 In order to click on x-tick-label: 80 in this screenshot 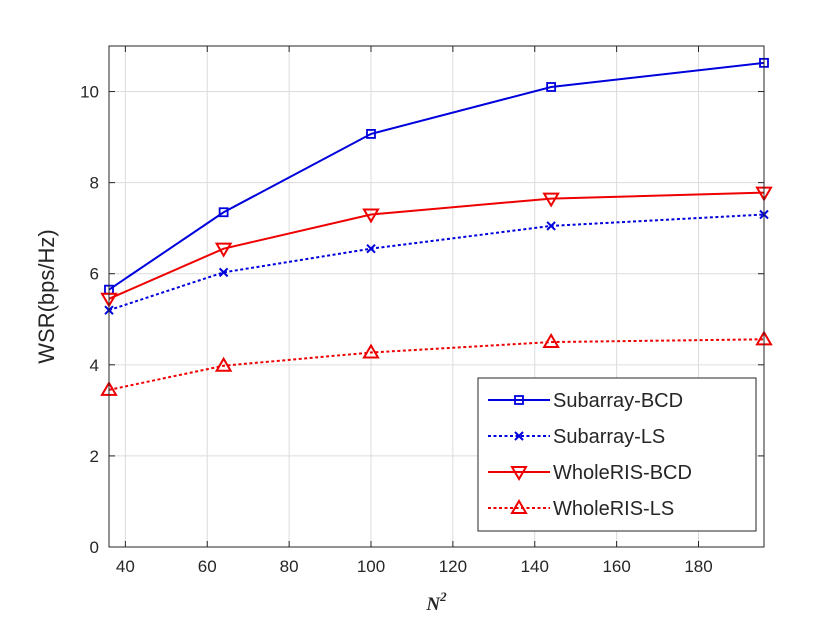, I will do `click(289, 566)`.